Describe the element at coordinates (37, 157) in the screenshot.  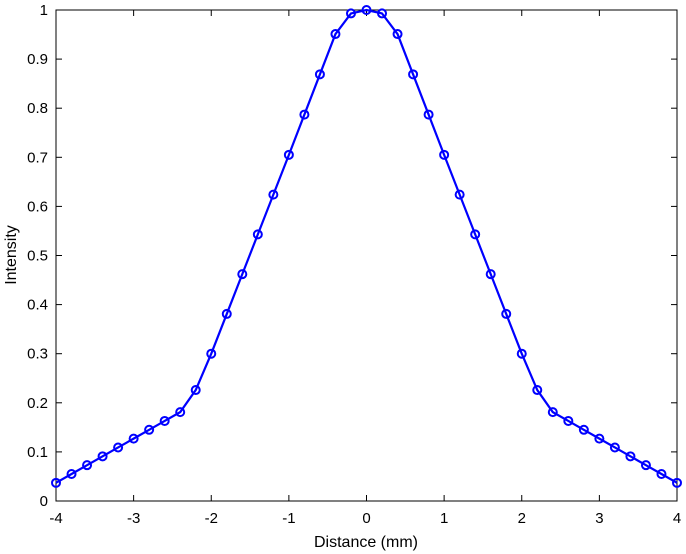
I see `y-tick-label: 0.7` at that location.